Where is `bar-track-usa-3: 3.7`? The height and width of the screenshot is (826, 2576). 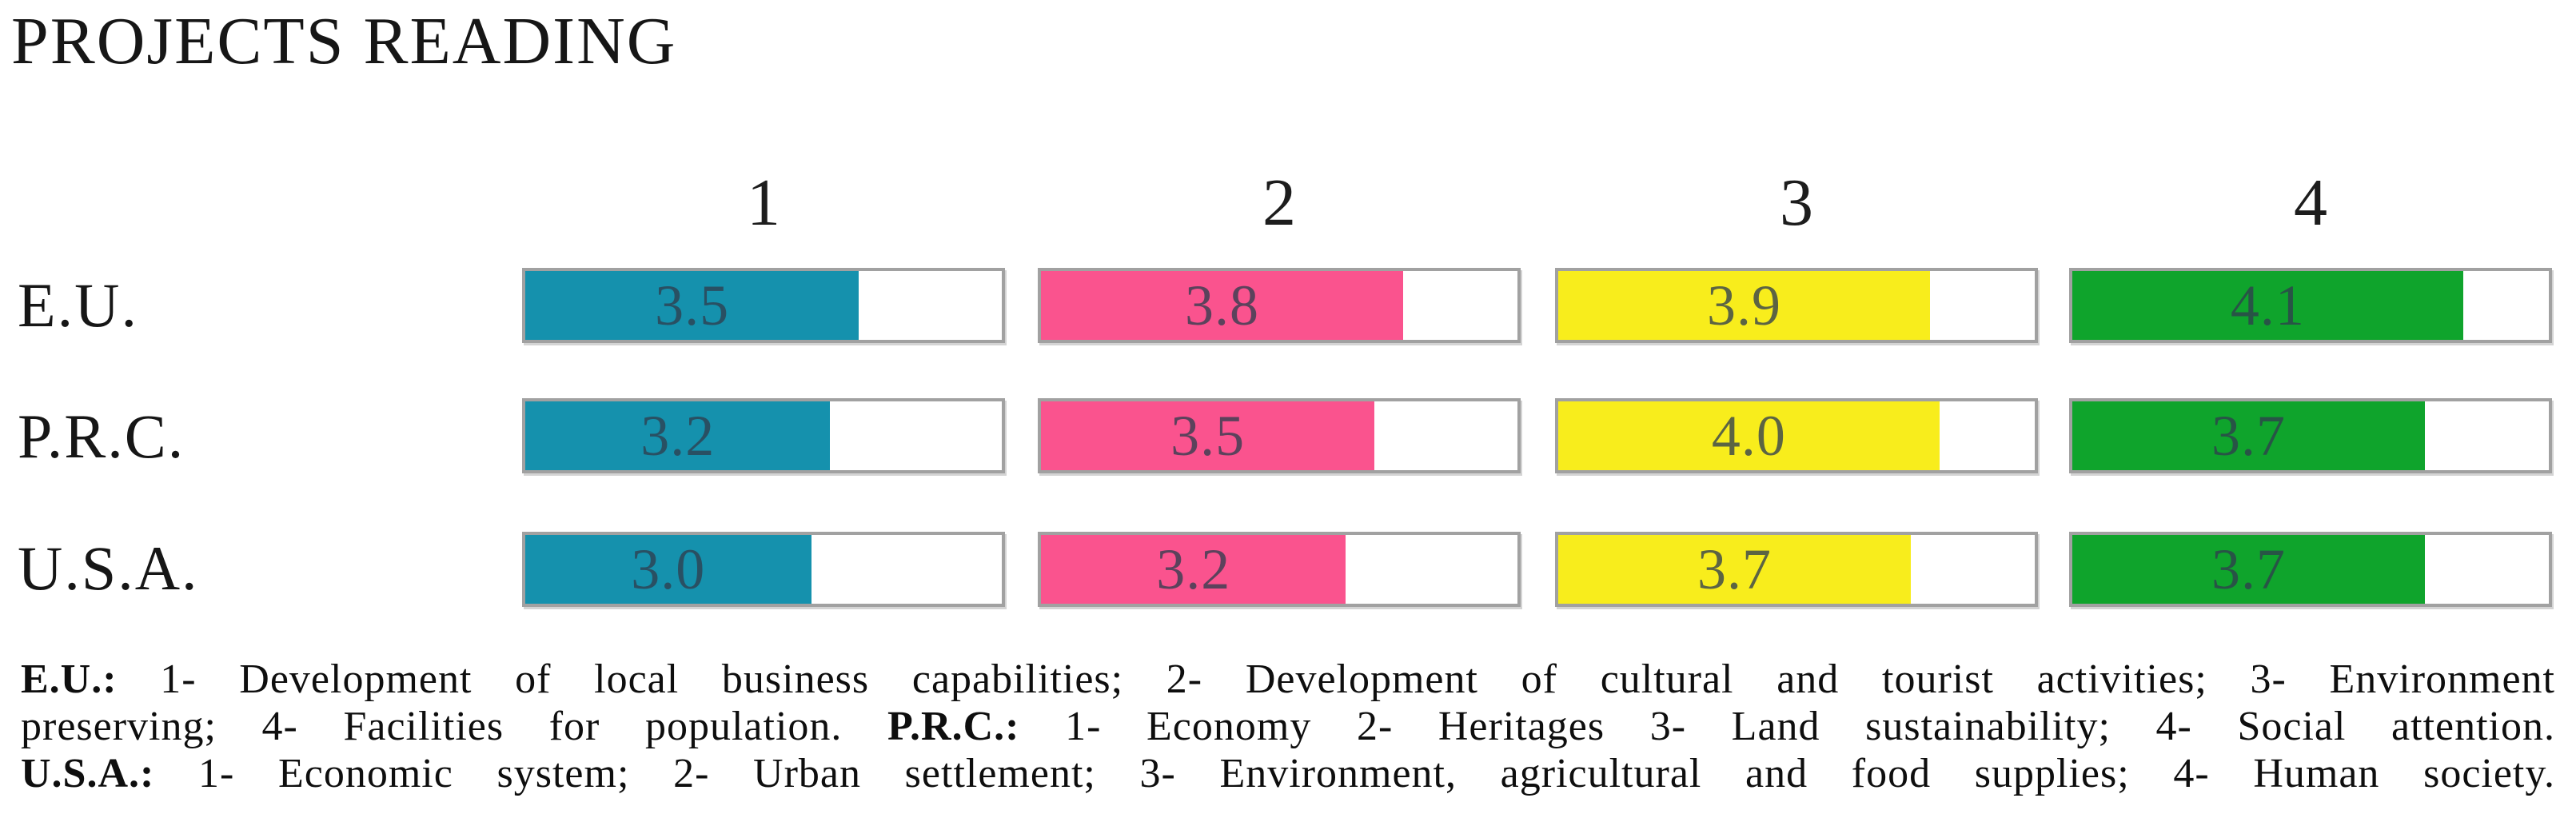
bar-track-usa-3: 3.7 is located at coordinates (1796, 569).